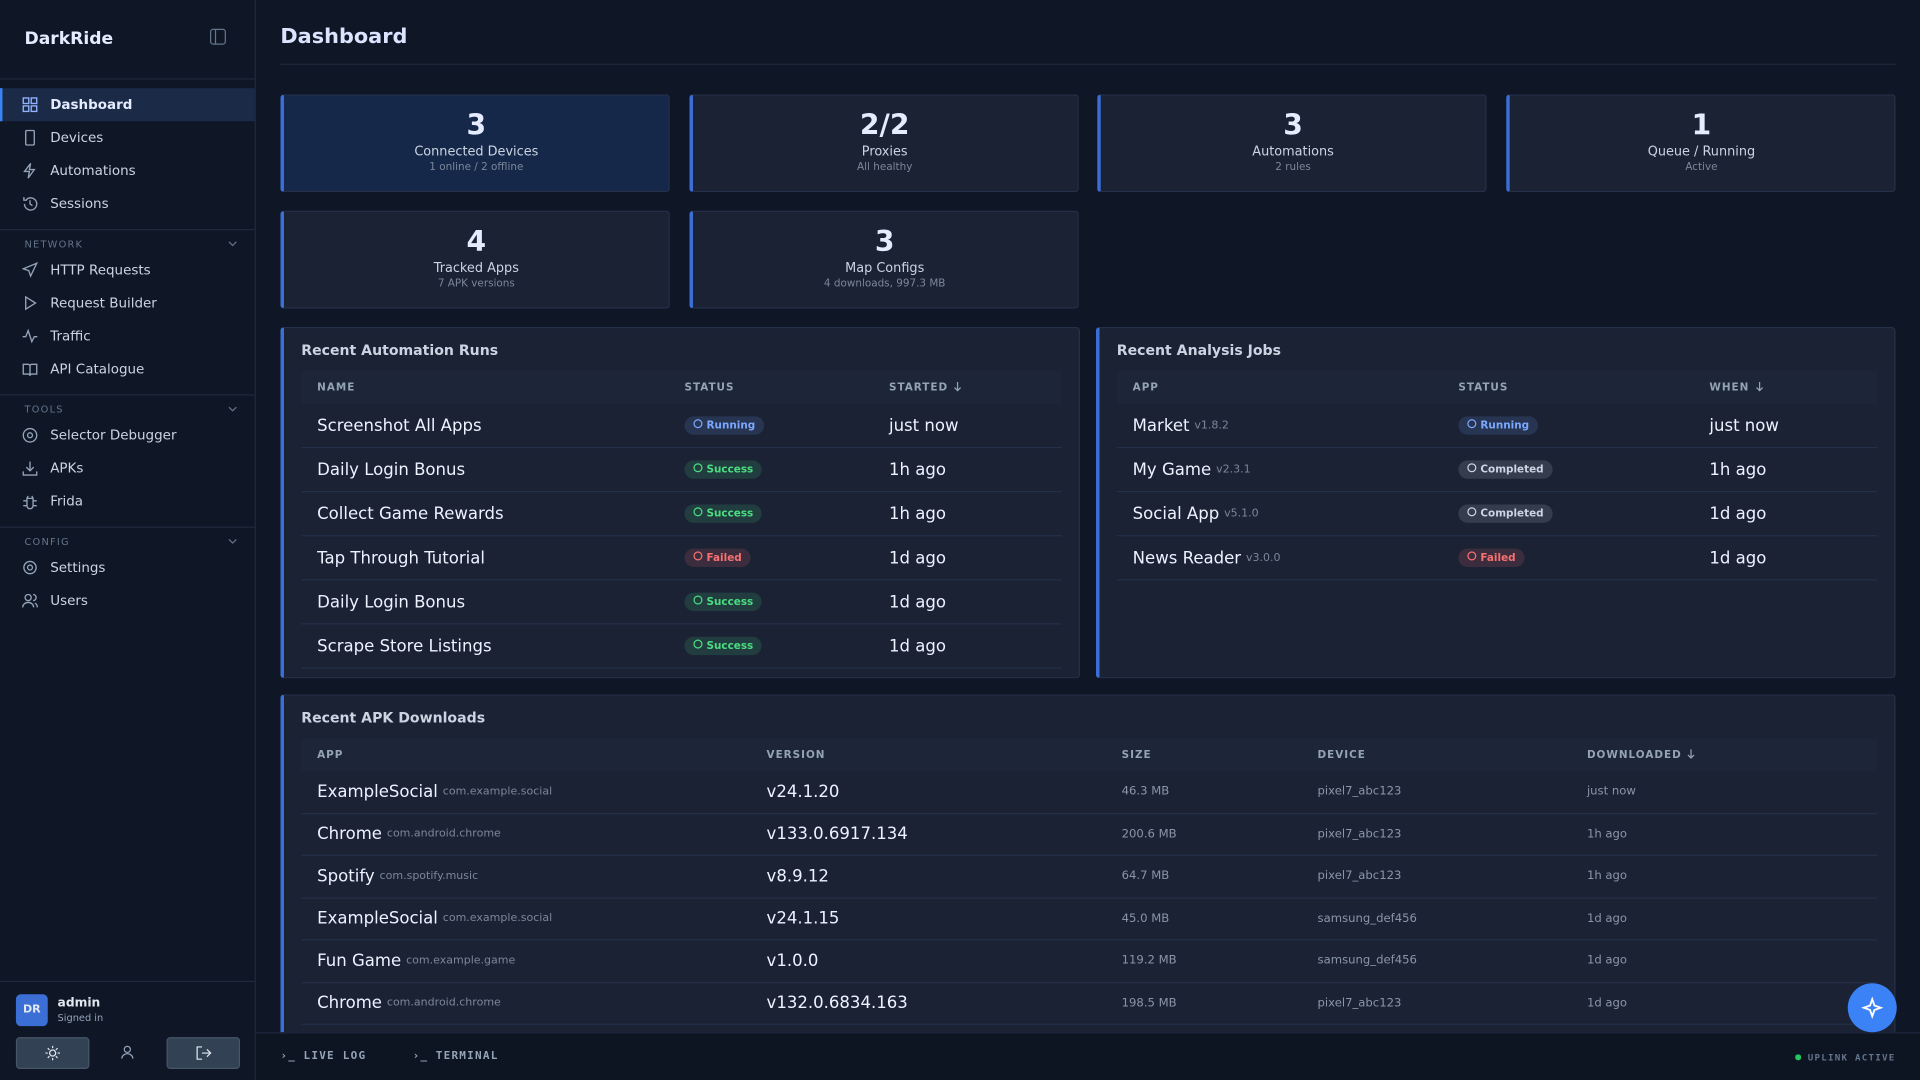 This screenshot has height=1080, width=1920. What do you see at coordinates (709, 387) in the screenshot?
I see `column-label: STATUS` at bounding box center [709, 387].